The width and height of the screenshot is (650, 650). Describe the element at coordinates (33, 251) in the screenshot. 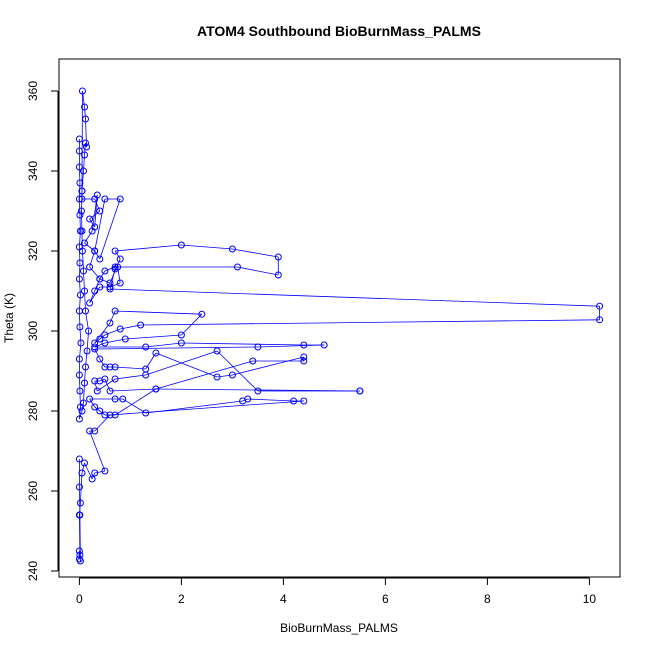

I see `y-tick-label: 320` at that location.